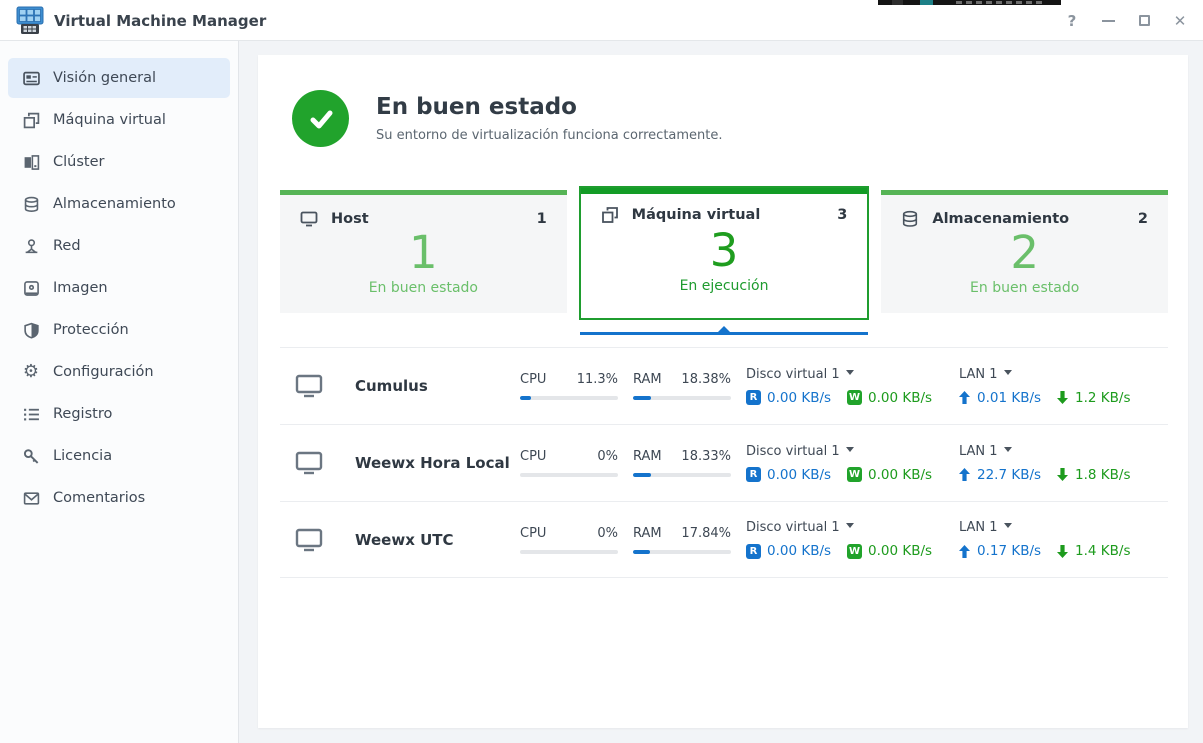  Describe the element at coordinates (31, 371) in the screenshot. I see `gear-icon: ⚙` at that location.